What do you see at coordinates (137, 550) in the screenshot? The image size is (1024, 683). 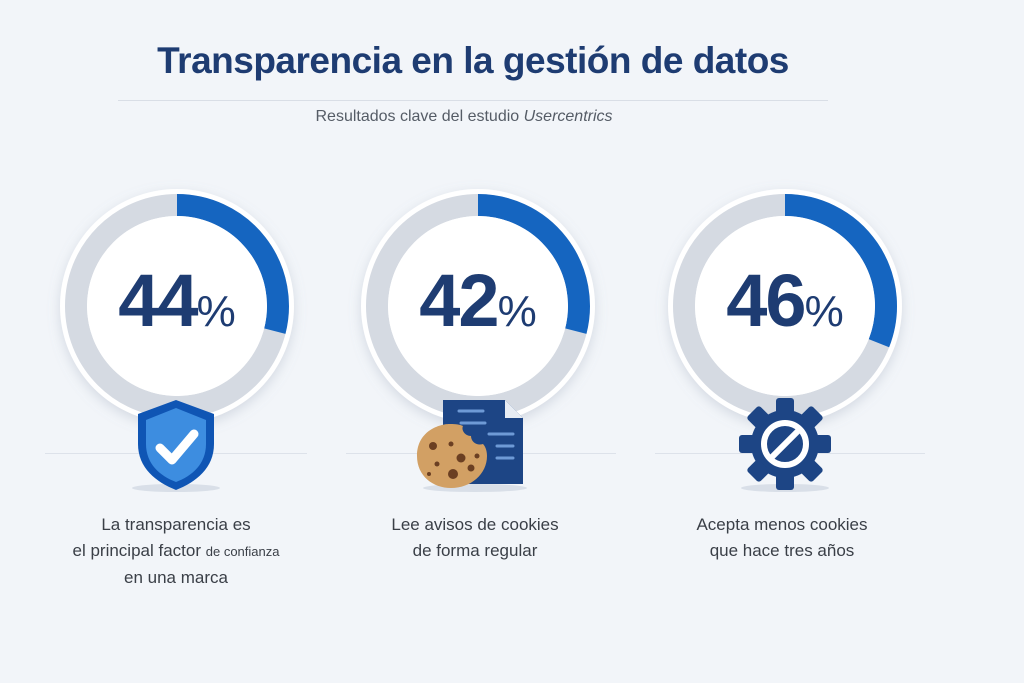 I see `caption-text: el principal factor` at bounding box center [137, 550].